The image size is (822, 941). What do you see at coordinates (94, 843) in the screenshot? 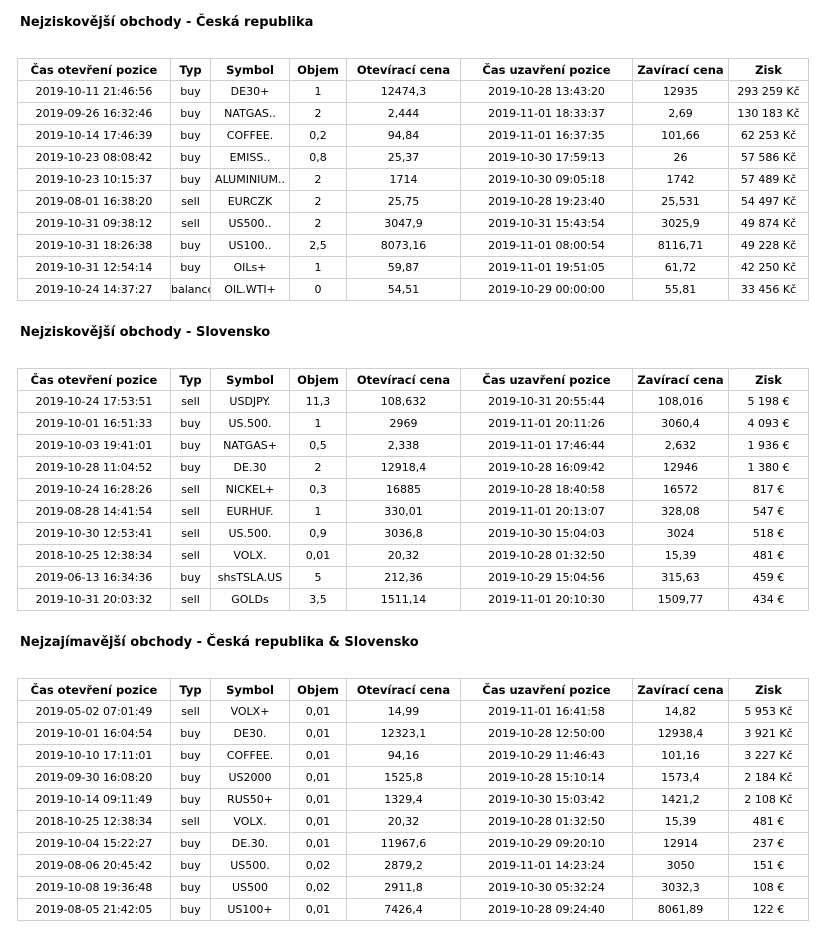
I see `cell: 2019-10-04 15:22:27` at bounding box center [94, 843].